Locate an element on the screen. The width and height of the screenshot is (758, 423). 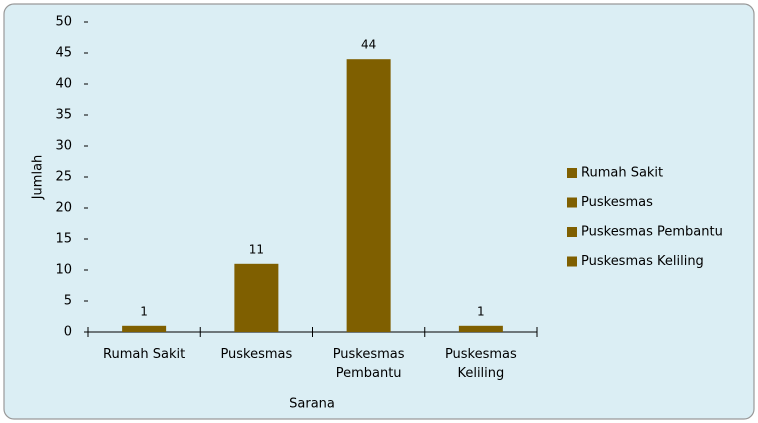
y-tick-label: 30 is located at coordinates (63, 146).